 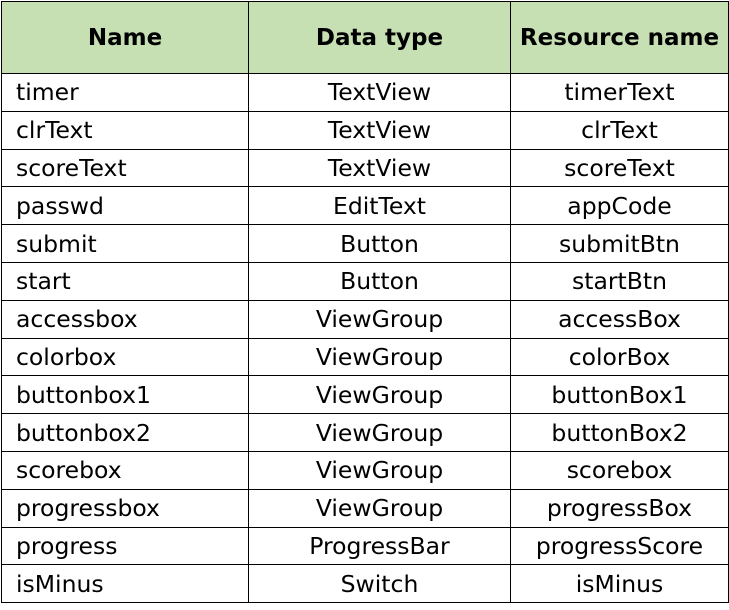 What do you see at coordinates (619, 37) in the screenshot?
I see `header-resource-name: Resource name` at bounding box center [619, 37].